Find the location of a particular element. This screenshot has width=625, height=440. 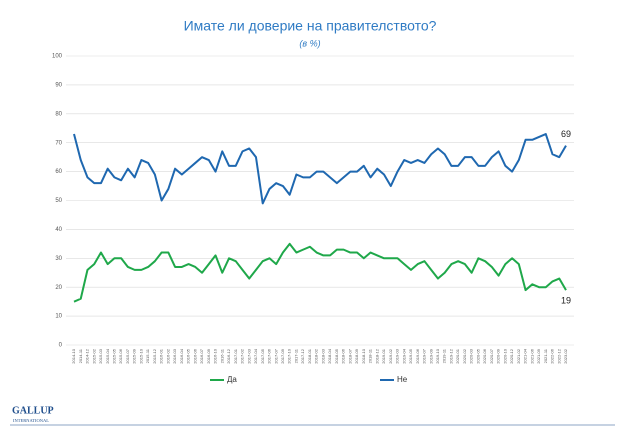

x-tick-label: 2023-02 is located at coordinates (565, 355).